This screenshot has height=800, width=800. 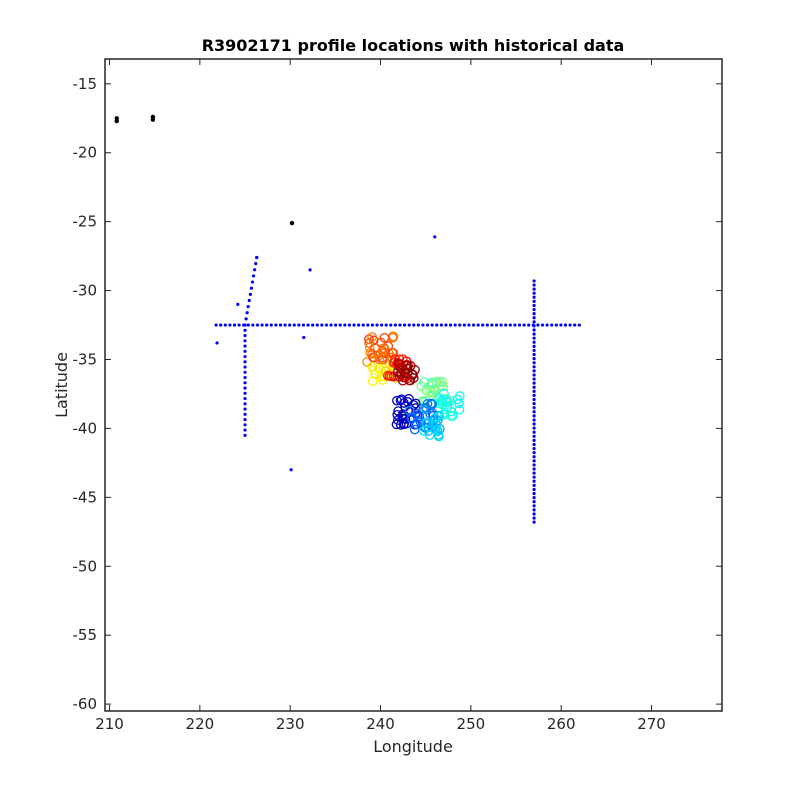 I want to click on x-tick-label: 260, so click(x=561, y=724).